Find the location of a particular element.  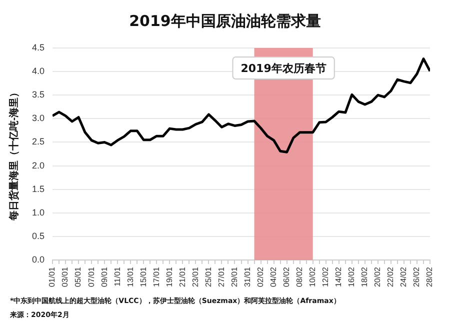

x-tick-label: 22/02 is located at coordinates (391, 277).